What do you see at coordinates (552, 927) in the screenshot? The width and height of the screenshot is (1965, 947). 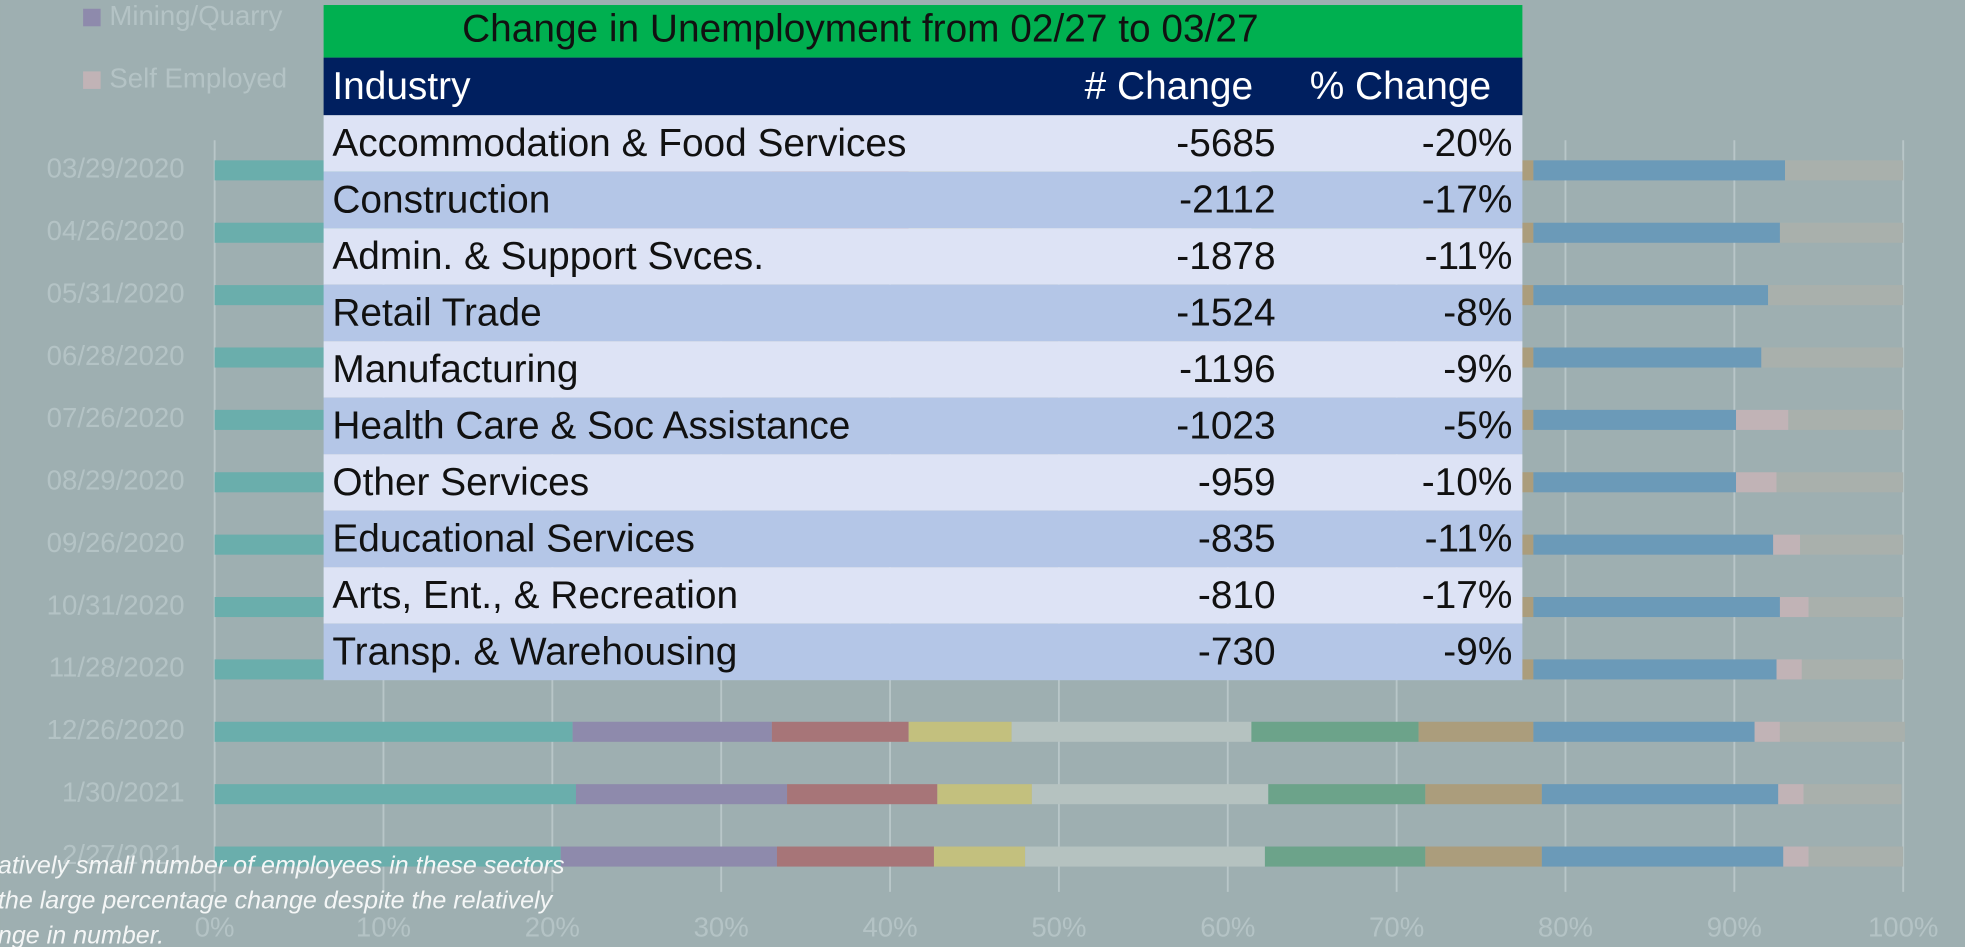 I see `x-tick-label: 20%` at bounding box center [552, 927].